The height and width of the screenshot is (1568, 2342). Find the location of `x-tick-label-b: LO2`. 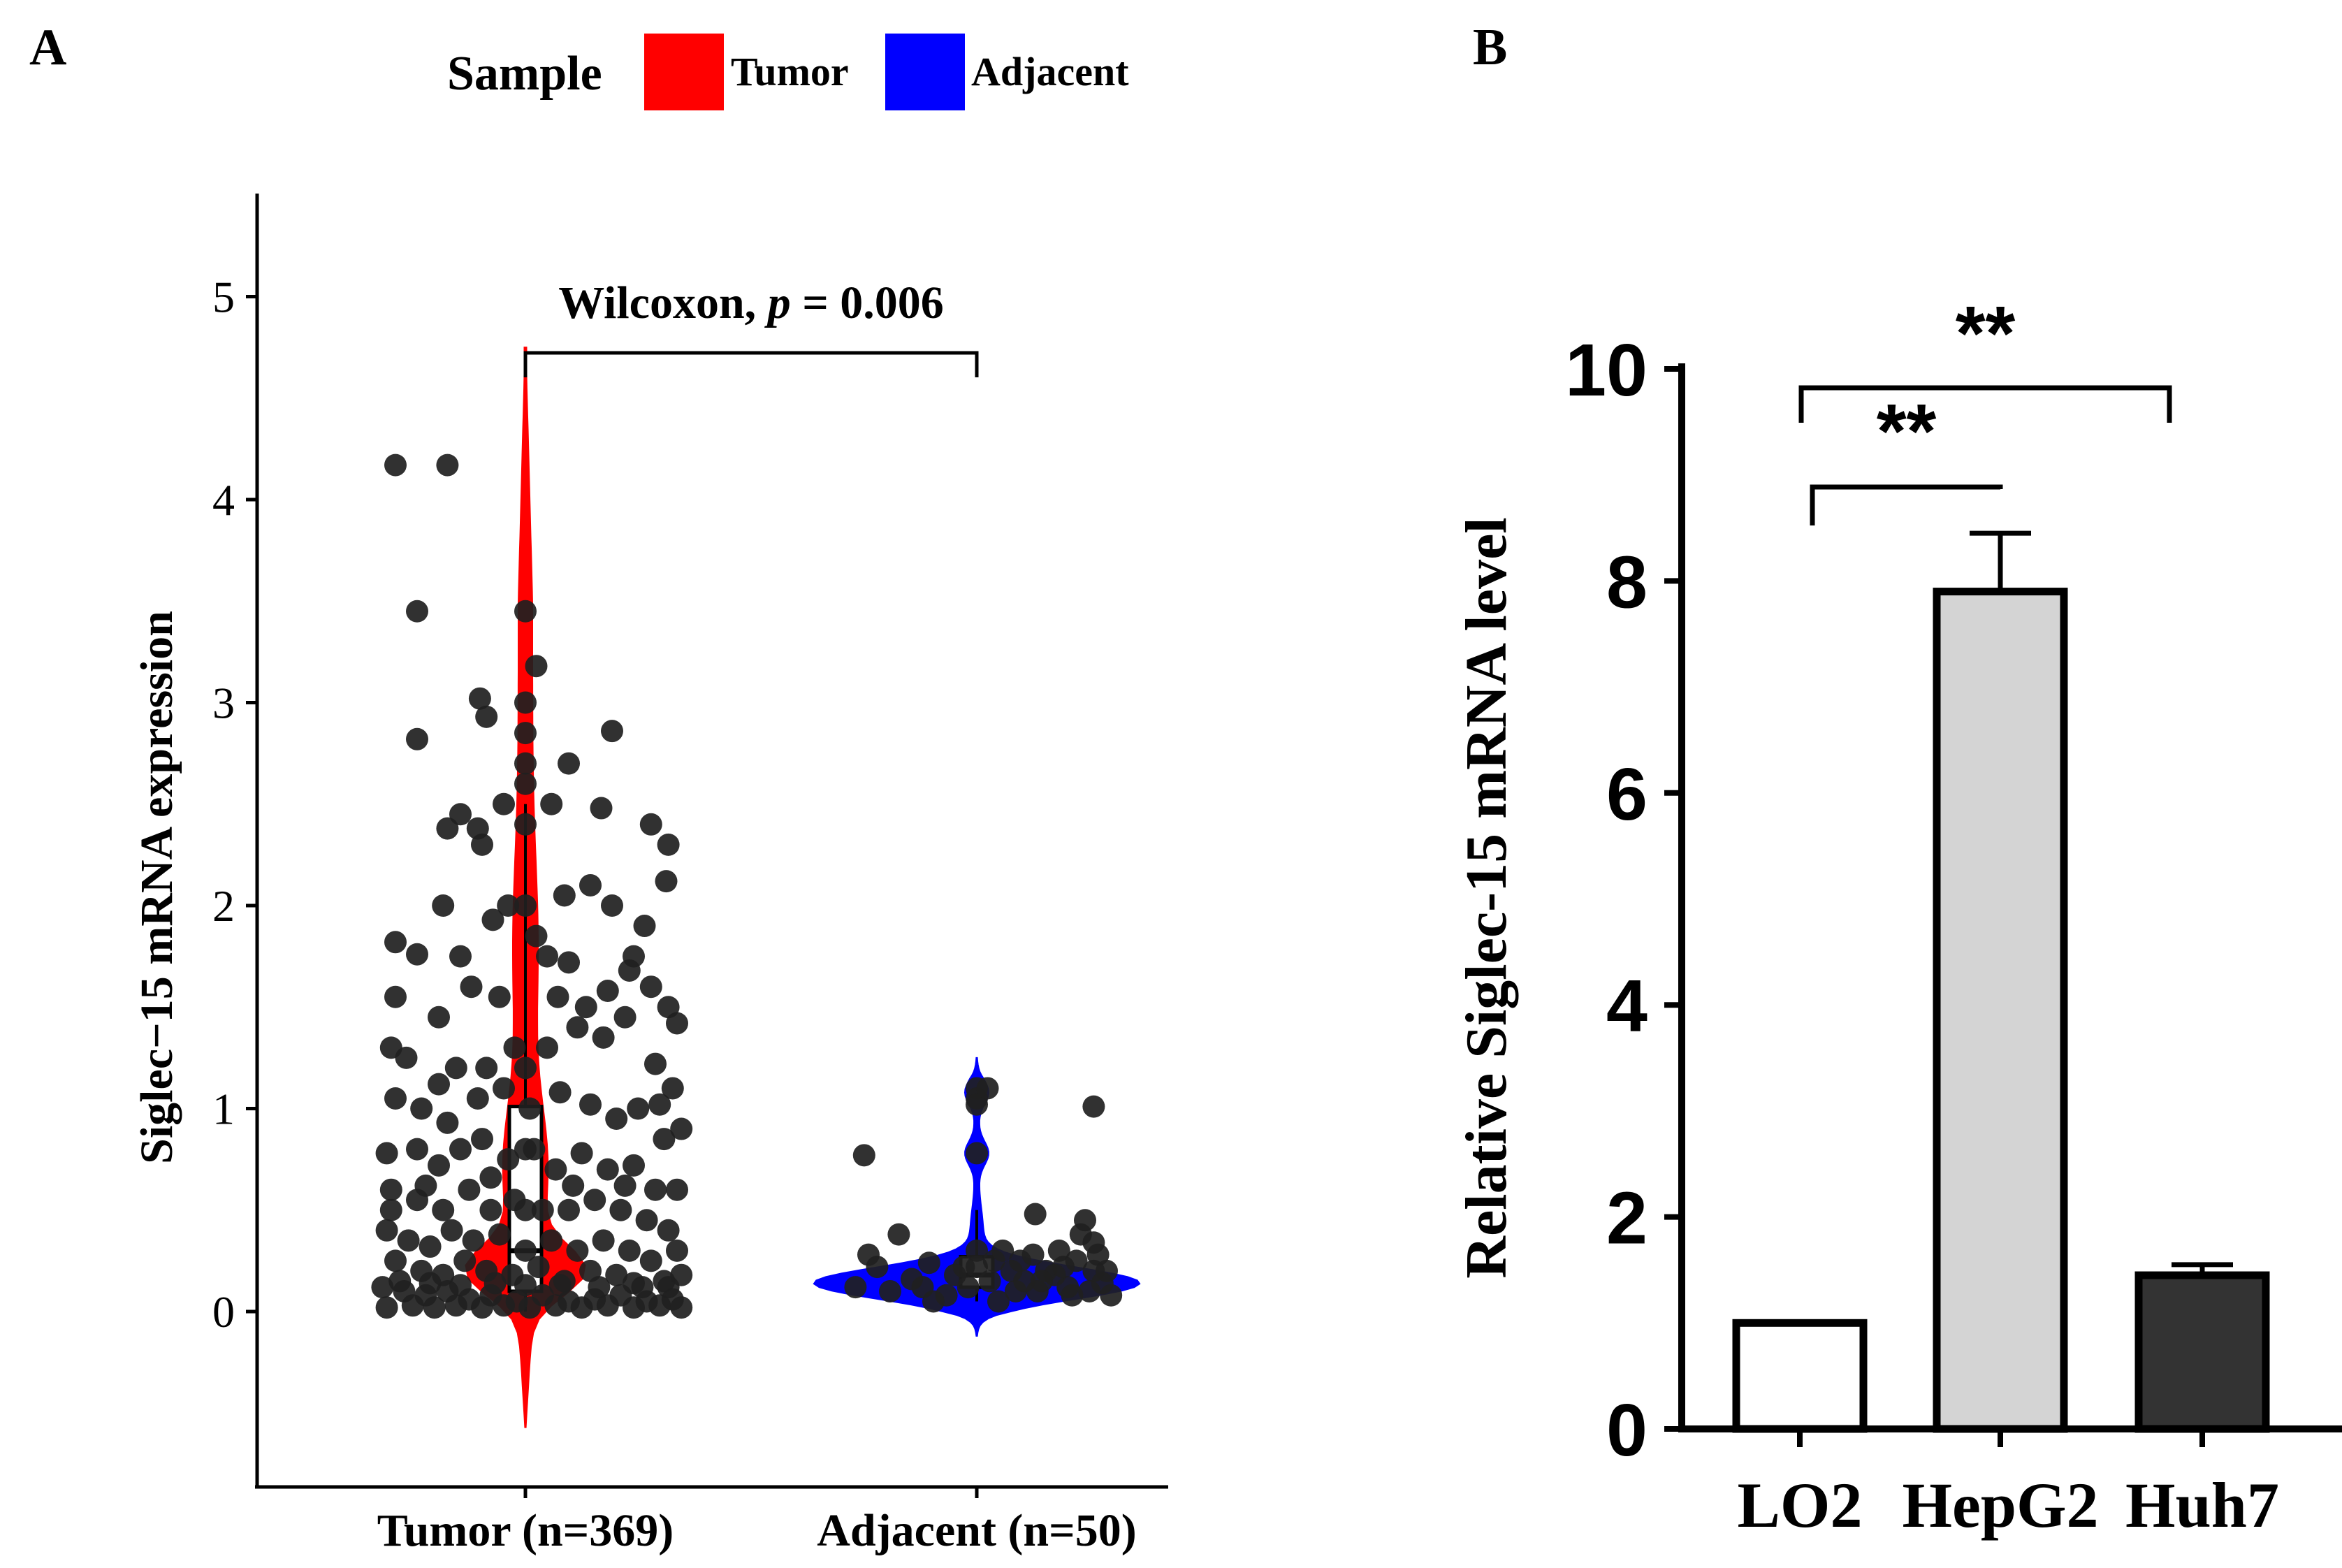

x-tick-label-b: LO2 is located at coordinates (1801, 1505).